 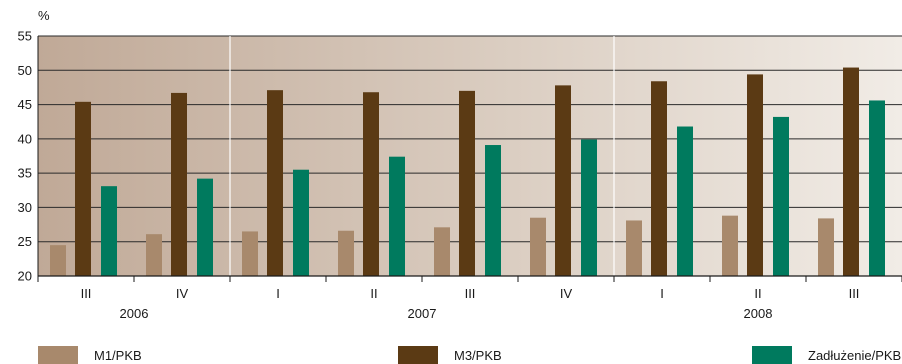 What do you see at coordinates (25, 173) in the screenshot?
I see `y-tick-35: 35` at bounding box center [25, 173].